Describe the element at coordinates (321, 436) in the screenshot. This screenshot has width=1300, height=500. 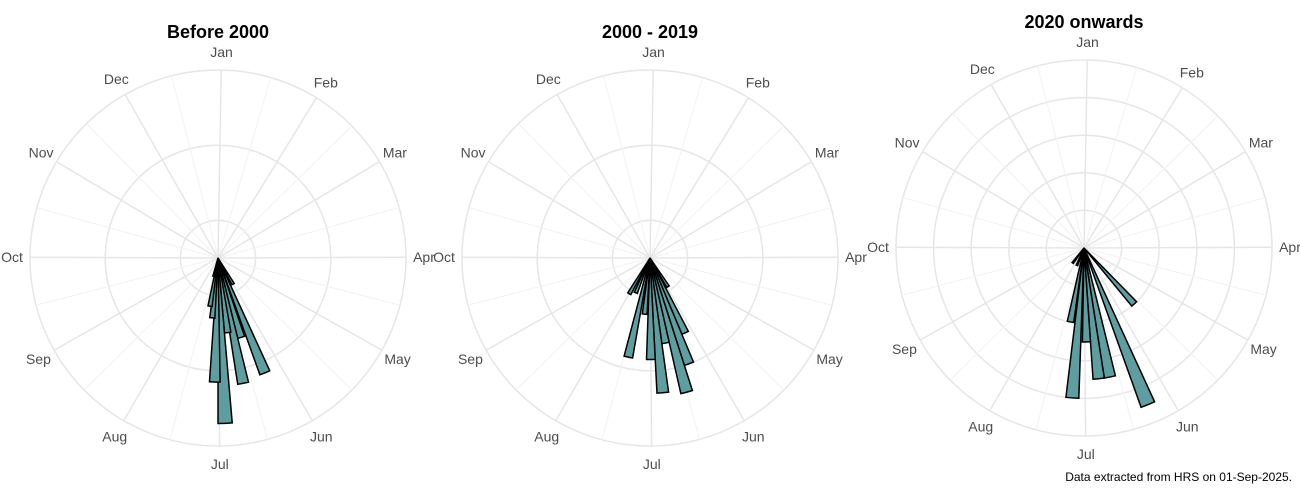
I see `month-label-jun: Jun` at that location.